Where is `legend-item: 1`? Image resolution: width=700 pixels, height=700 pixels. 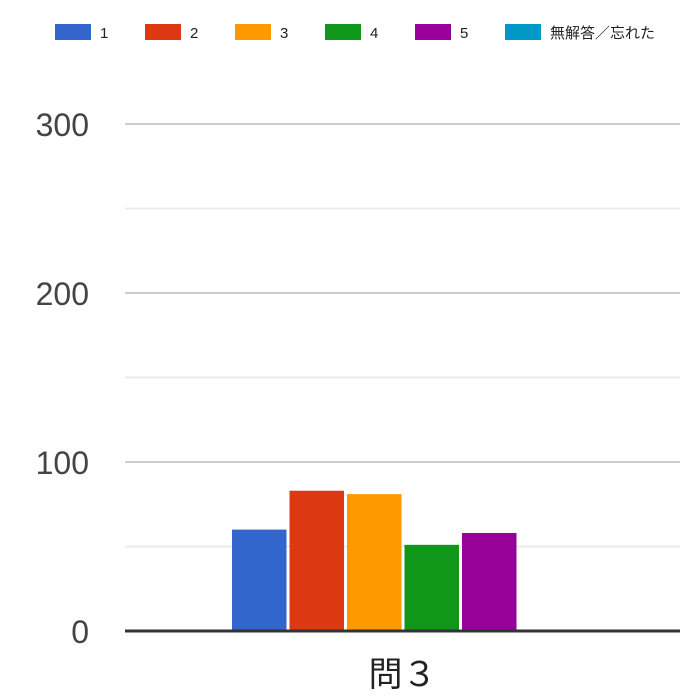 legend-item: 1 is located at coordinates (81, 33).